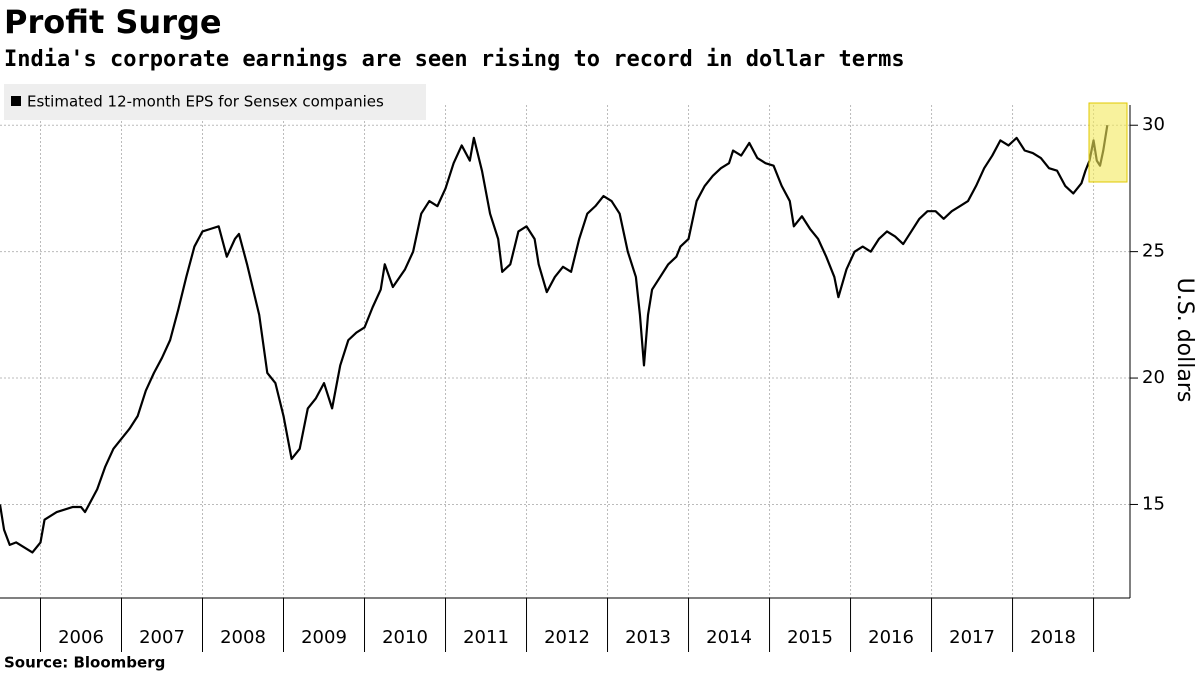  Describe the element at coordinates (972, 637) in the screenshot. I see `x-tick-label: 2017` at that location.